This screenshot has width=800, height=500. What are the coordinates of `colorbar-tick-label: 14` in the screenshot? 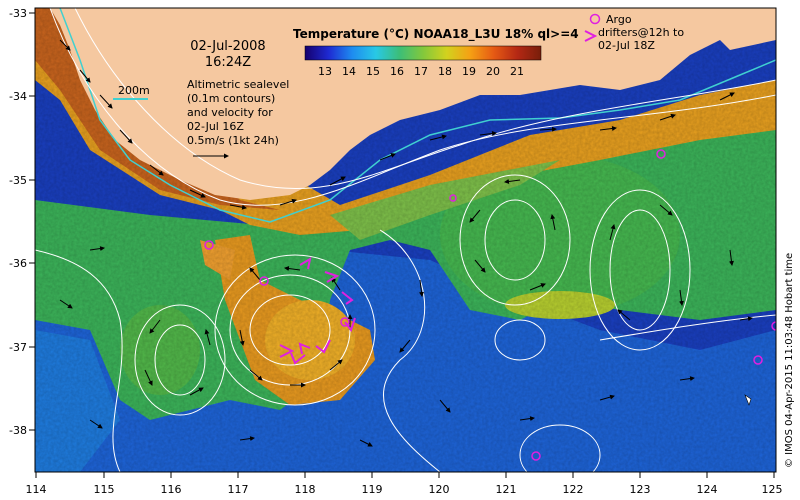 It's located at (349, 71).